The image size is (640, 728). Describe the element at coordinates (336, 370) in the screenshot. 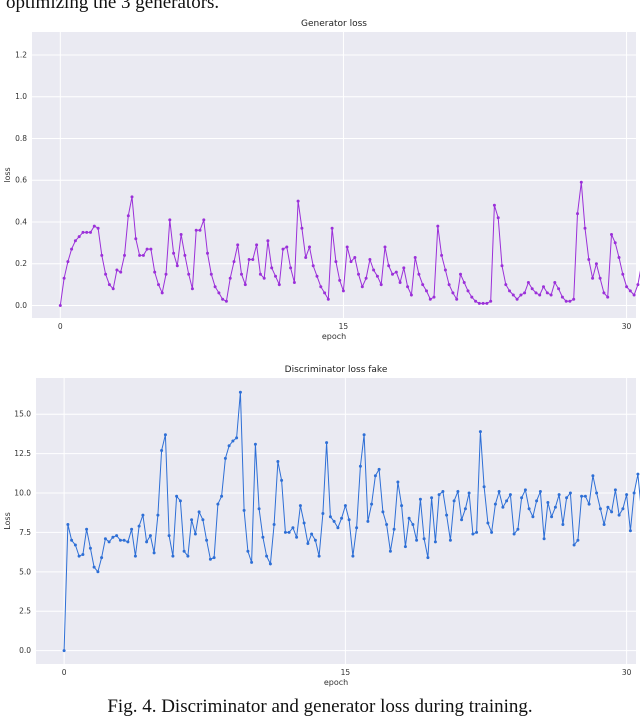

I see `discriminator-loss-title: Discriminator loss fake` at that location.